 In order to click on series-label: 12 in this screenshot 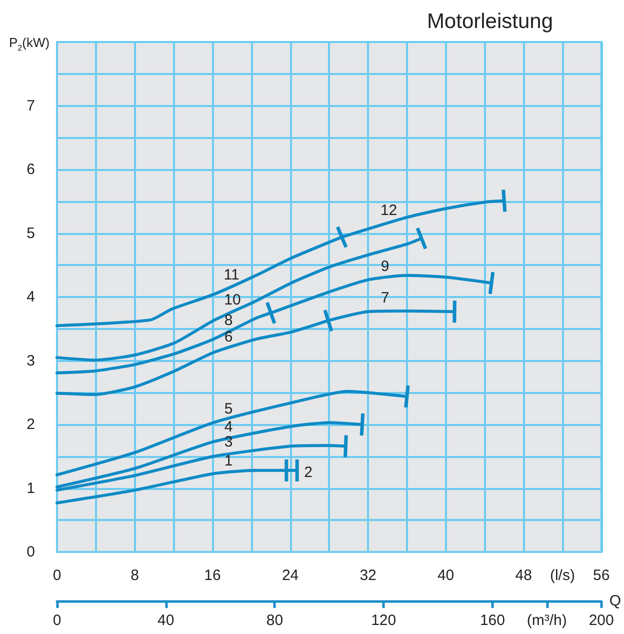, I will do `click(389, 211)`.